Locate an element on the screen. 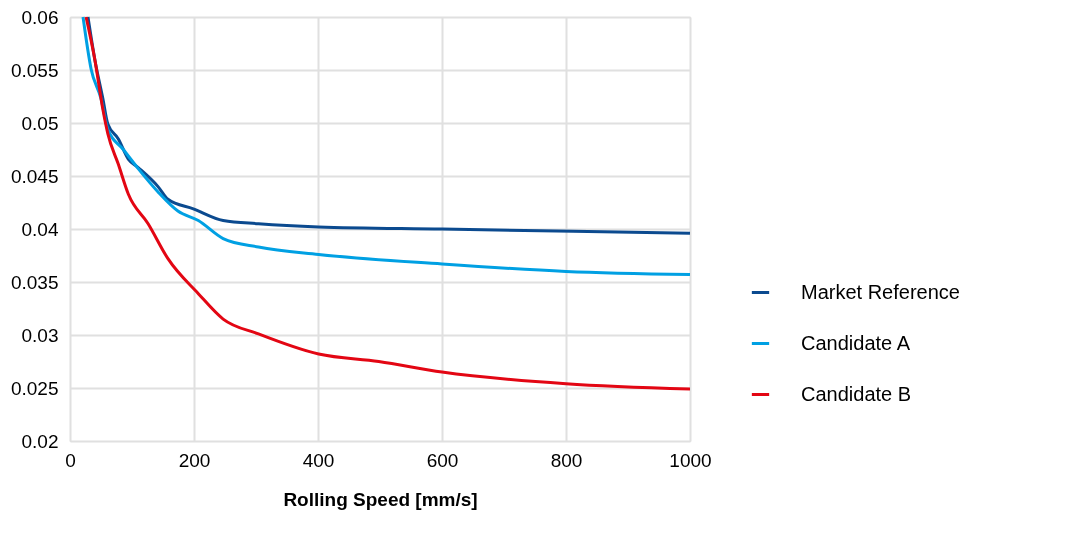  y-tick-label: 0.04 is located at coordinates (40, 229).